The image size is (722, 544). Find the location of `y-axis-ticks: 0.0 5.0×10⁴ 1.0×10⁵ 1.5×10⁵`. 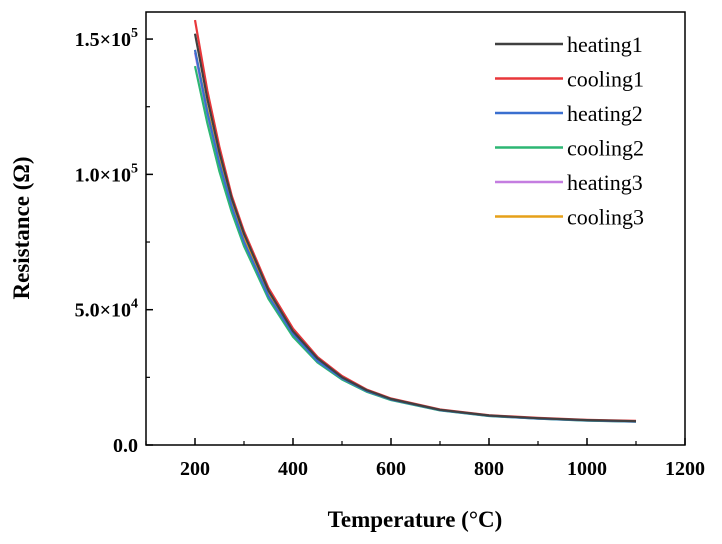

y-axis-ticks: 0.0 5.0×10⁴ 1.0×10⁵ 1.5×10⁵ is located at coordinates (114, 241).